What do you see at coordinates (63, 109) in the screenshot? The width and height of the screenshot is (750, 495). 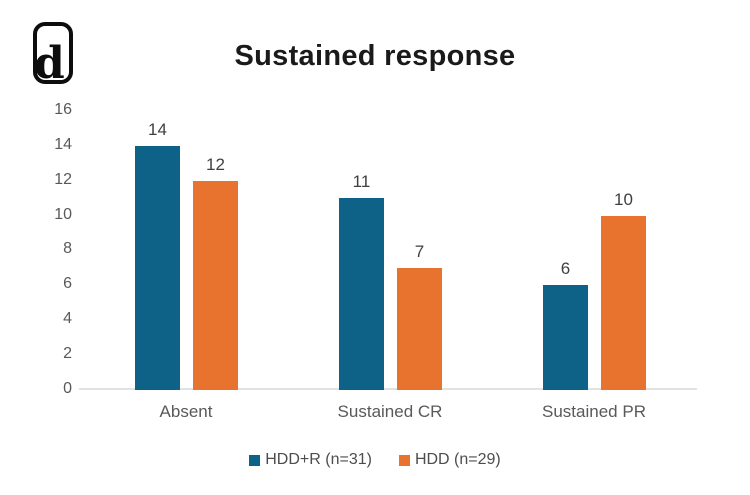 I see `y-tick-label: 16` at bounding box center [63, 109].